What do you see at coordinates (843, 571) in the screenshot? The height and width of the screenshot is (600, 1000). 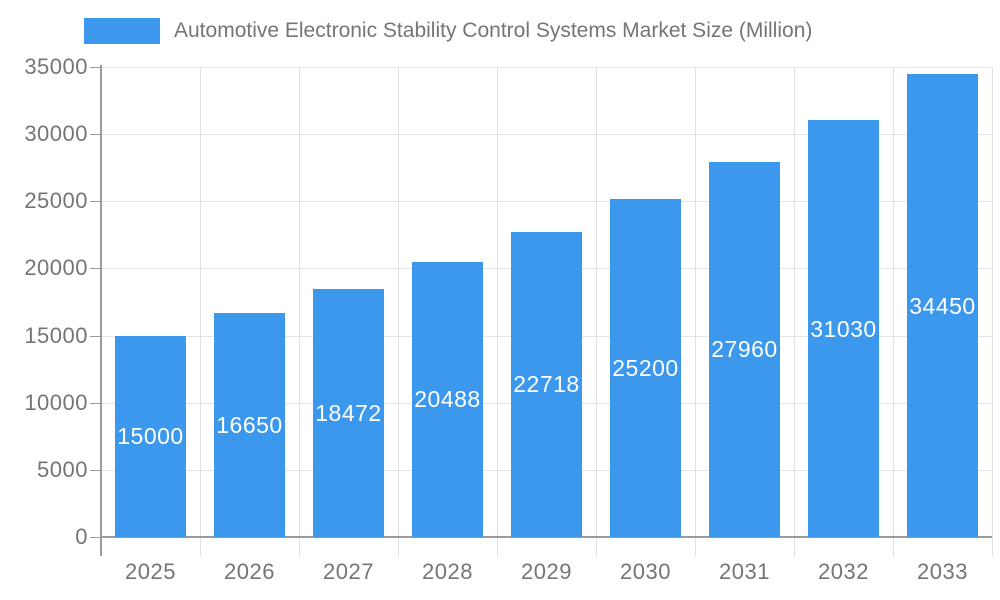 I see `x-axis-label: 2032` at bounding box center [843, 571].